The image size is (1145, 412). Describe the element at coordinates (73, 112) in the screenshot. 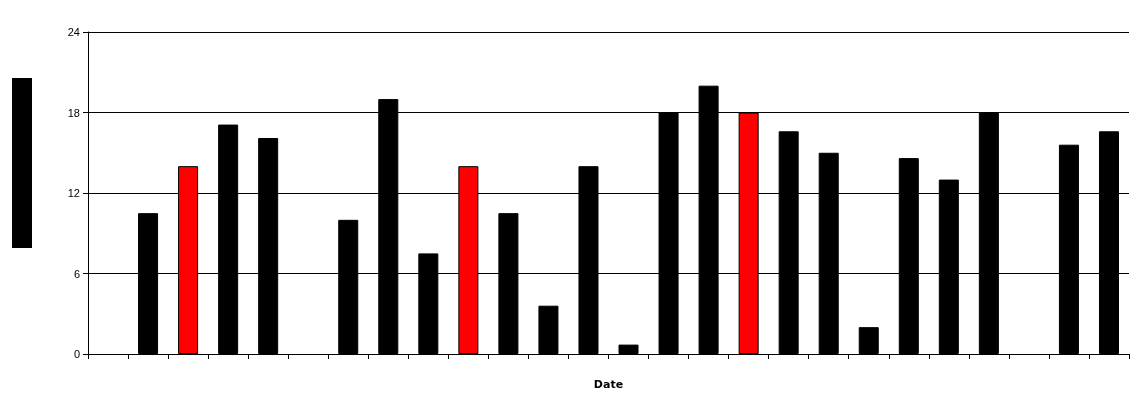

I see `y-tick-label: 18` at that location.